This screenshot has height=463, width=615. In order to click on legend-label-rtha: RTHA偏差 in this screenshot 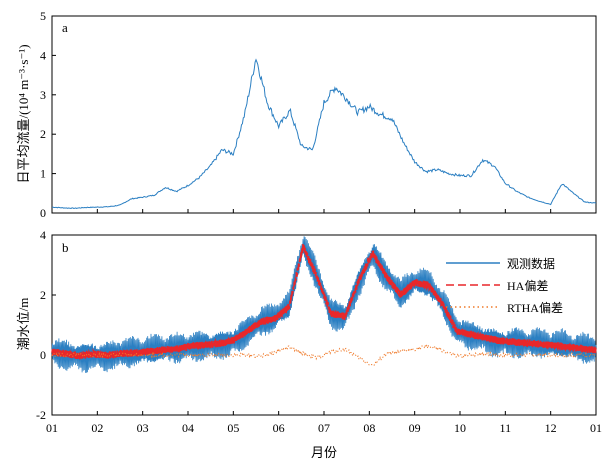, I will do `click(535, 307)`.